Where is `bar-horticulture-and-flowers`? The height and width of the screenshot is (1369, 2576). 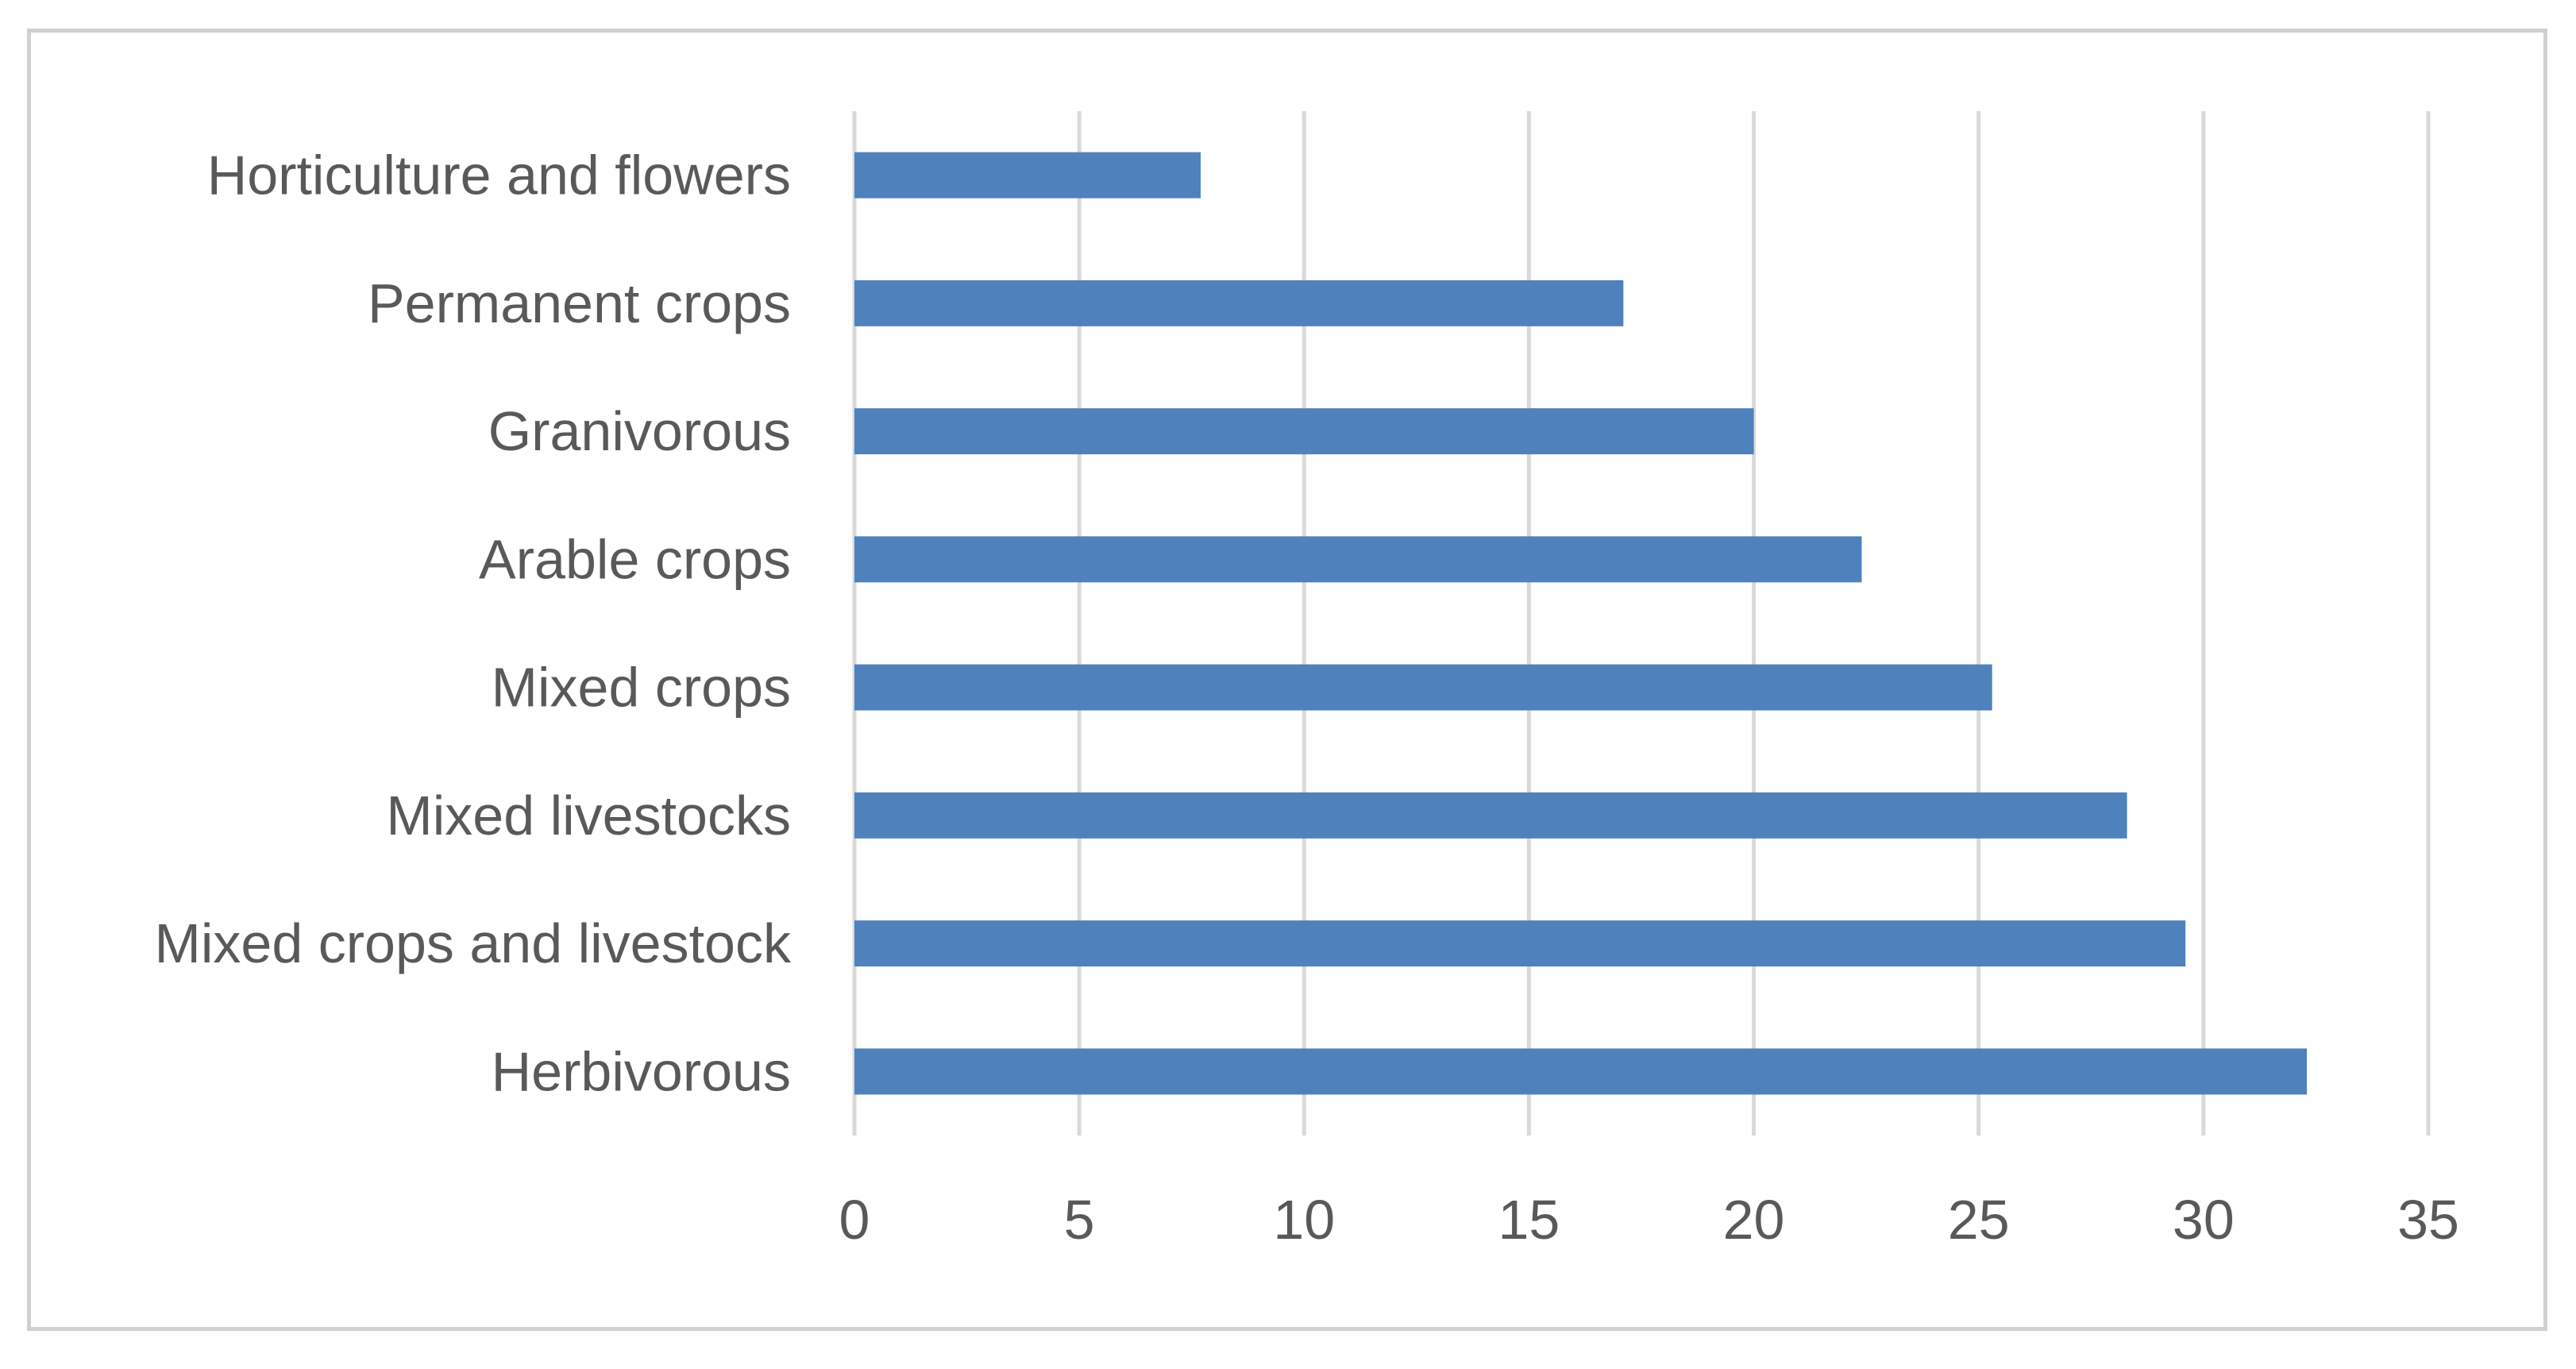 bar-horticulture-and-flowers is located at coordinates (1027, 175).